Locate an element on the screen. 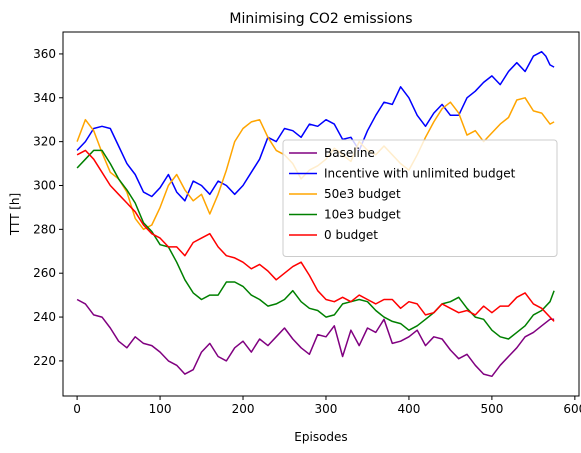 The image size is (581, 453). y-tick-label-2: 260 is located at coordinates (44, 273).